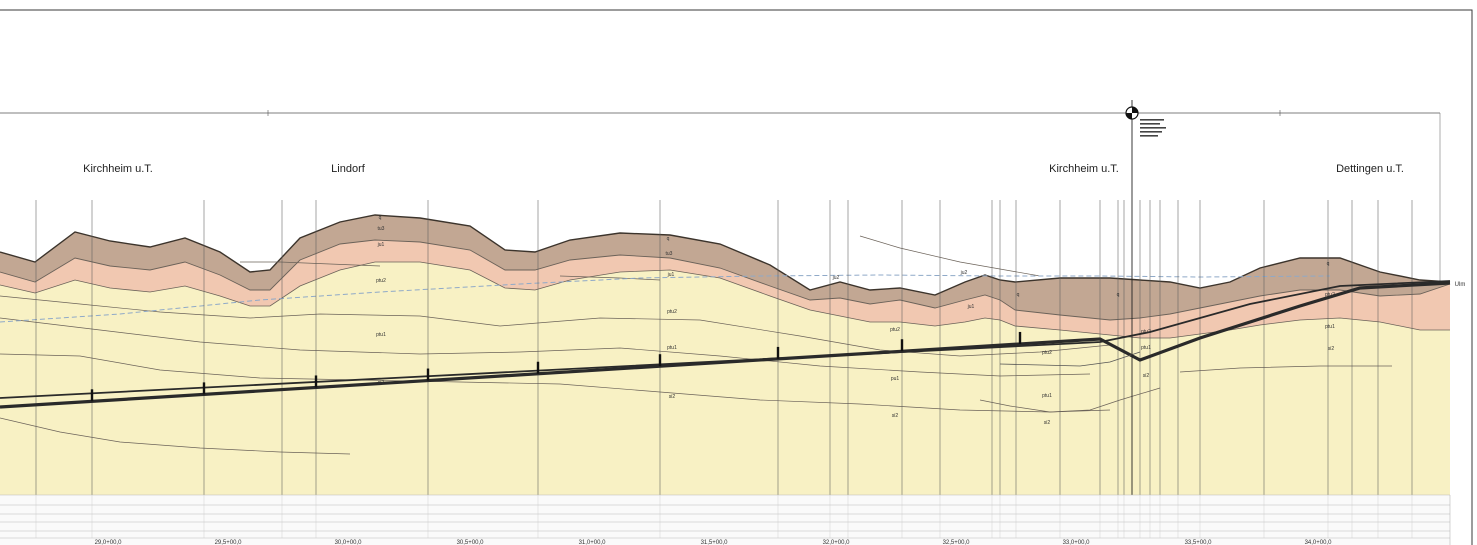 The width and height of the screenshot is (1477, 545). Describe the element at coordinates (229, 542) in the screenshot. I see `chainage-label: 29,5+00,0` at that location.